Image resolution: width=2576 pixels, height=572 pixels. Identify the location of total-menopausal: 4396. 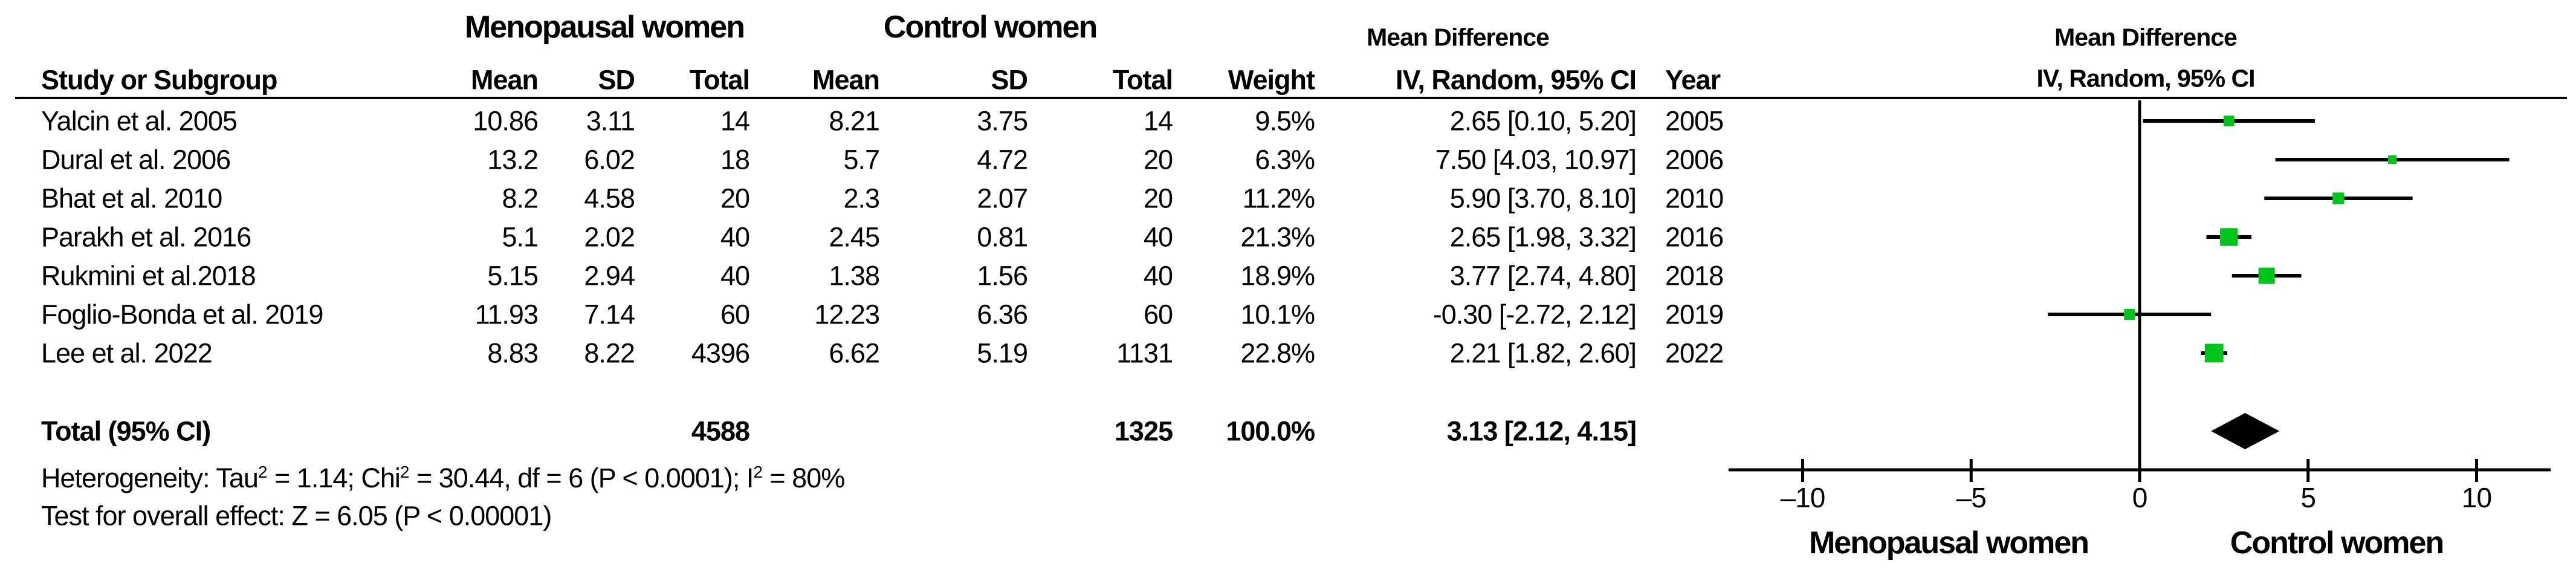
(720, 353).